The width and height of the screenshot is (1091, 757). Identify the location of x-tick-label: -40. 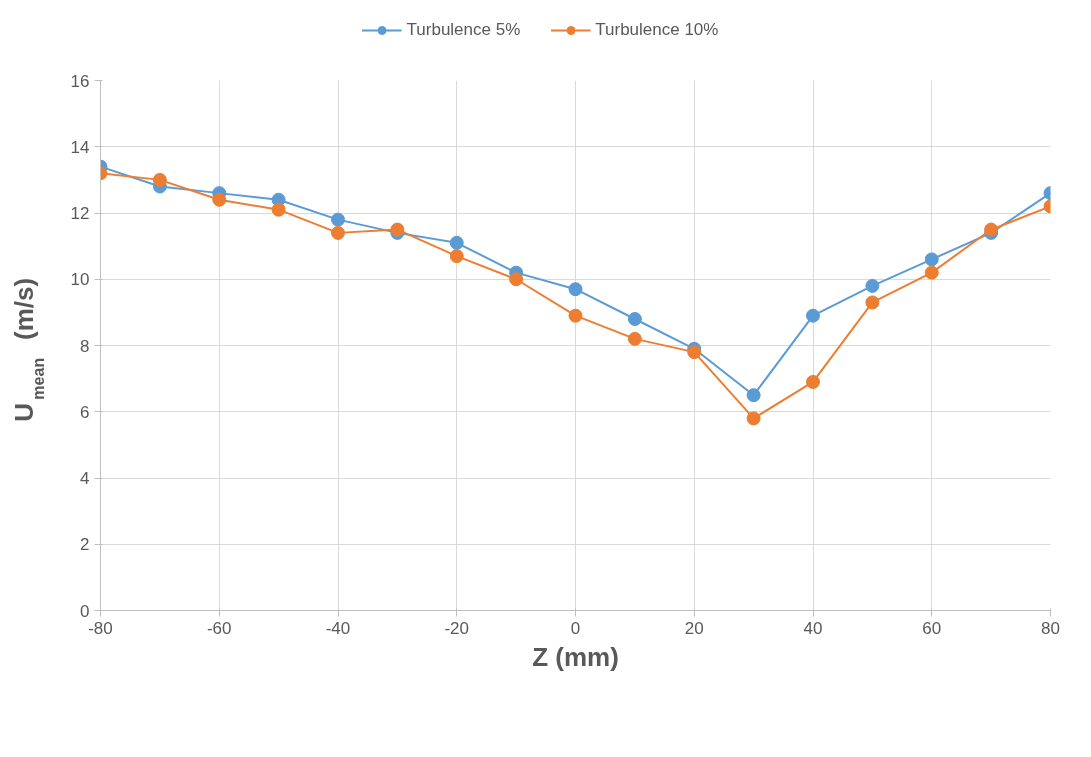
(338, 628).